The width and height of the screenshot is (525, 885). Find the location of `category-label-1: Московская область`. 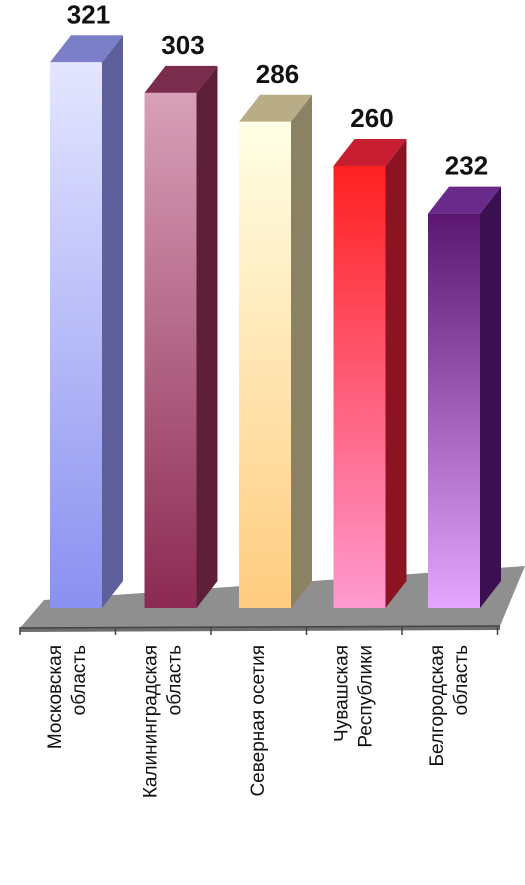

category-label-1: Московская область is located at coordinates (67, 697).